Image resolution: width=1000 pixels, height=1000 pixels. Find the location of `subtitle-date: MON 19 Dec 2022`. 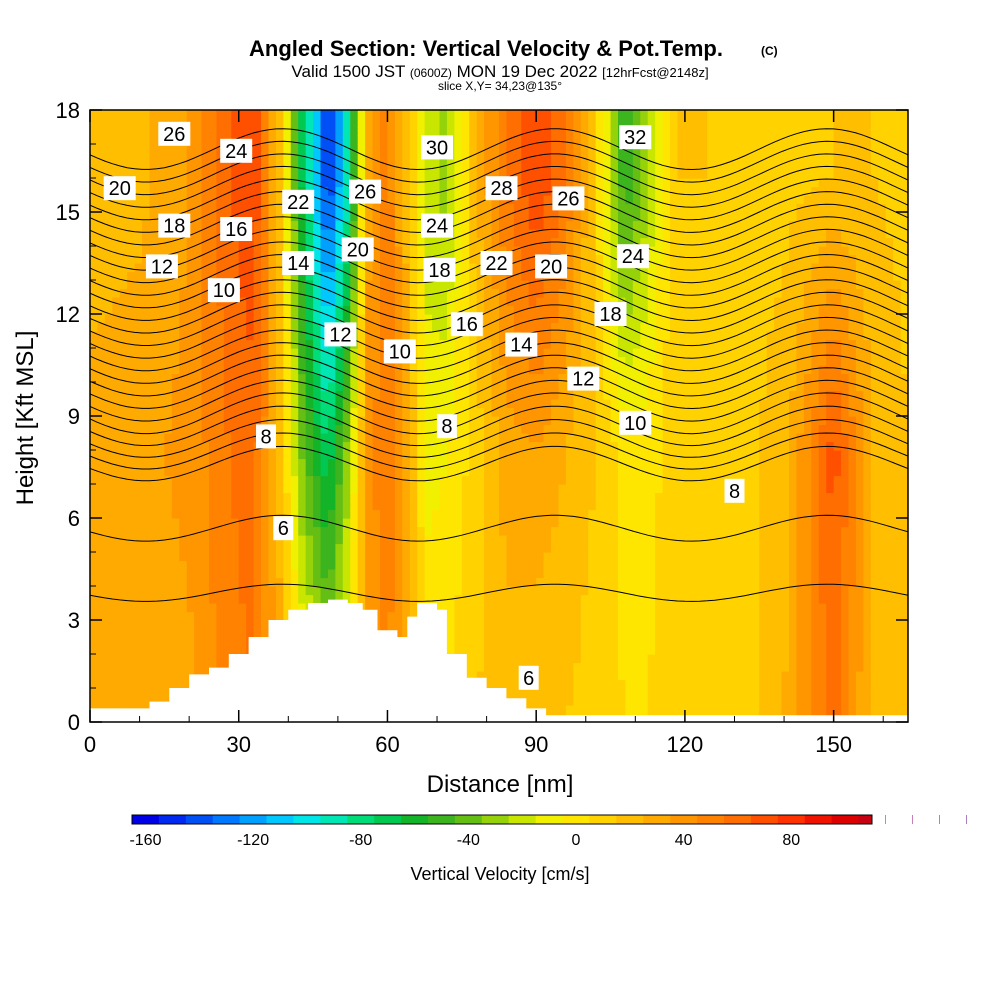

subtitle-date: MON 19 Dec 2022 is located at coordinates (527, 71).